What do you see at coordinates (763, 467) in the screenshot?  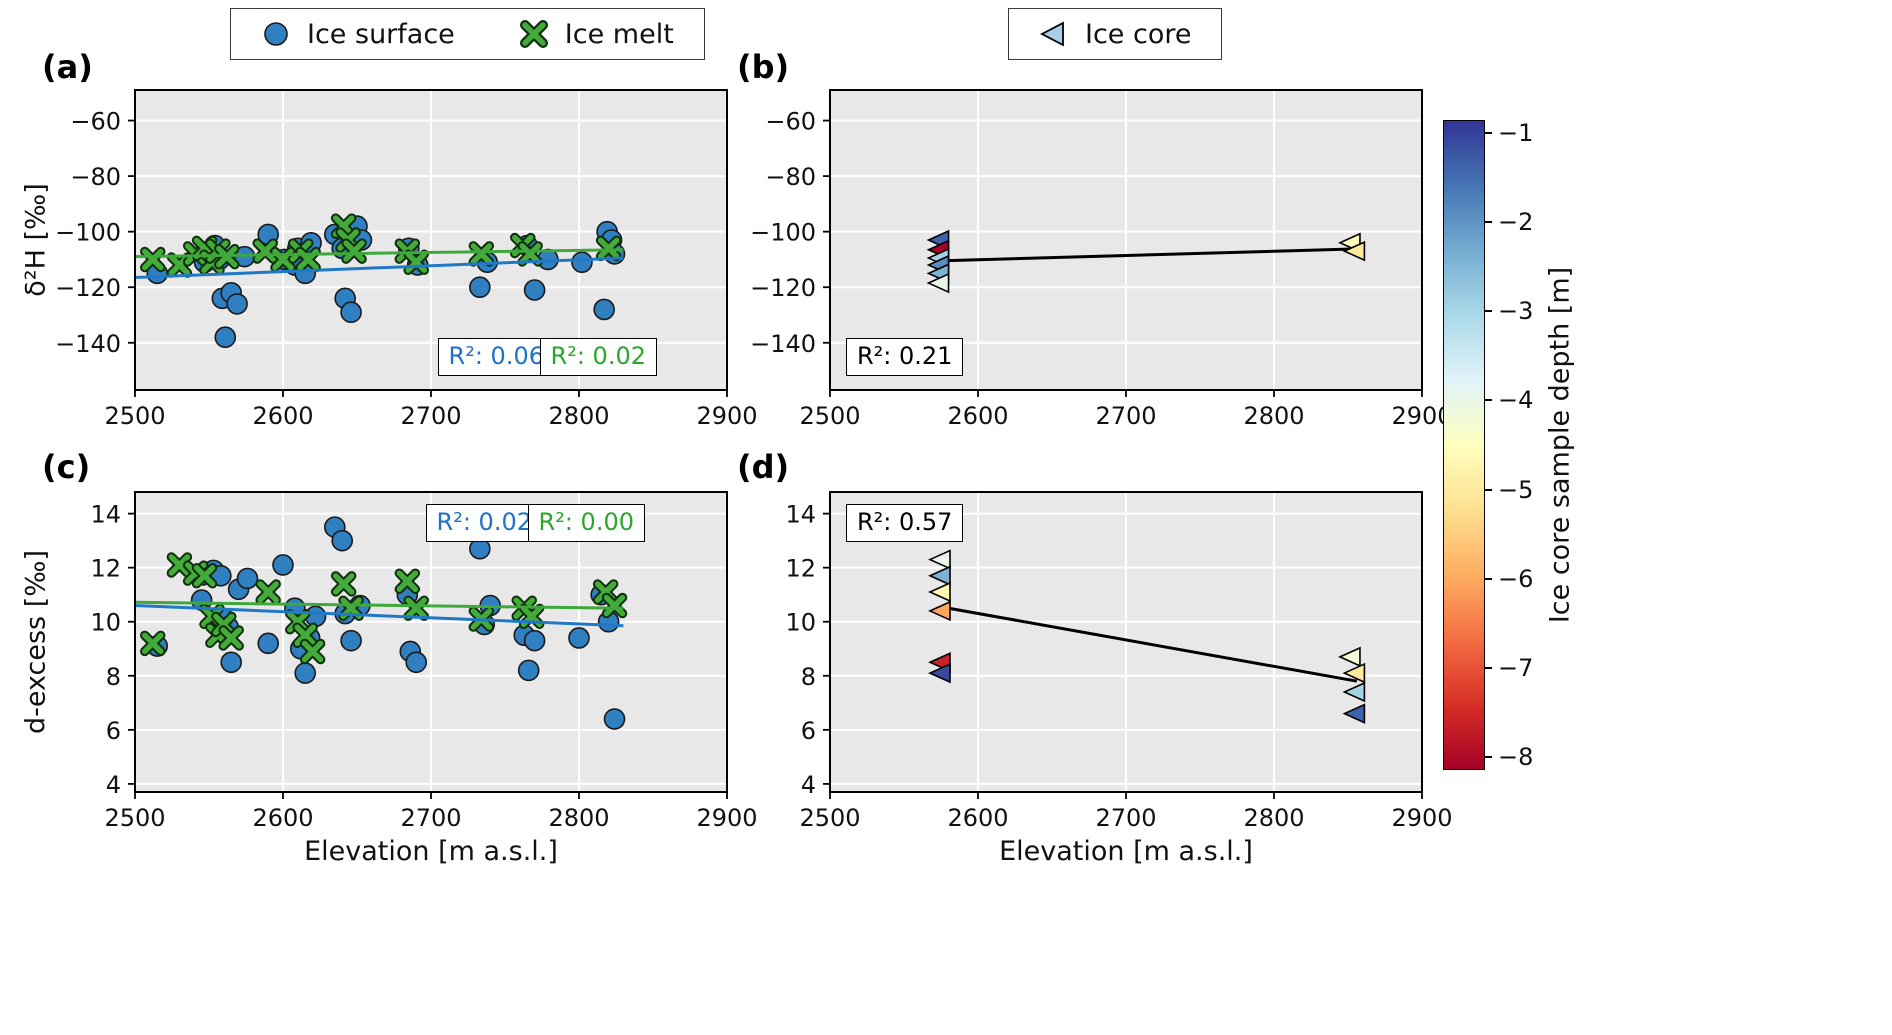 I see `panel-d-letter: (d)` at bounding box center [763, 467].